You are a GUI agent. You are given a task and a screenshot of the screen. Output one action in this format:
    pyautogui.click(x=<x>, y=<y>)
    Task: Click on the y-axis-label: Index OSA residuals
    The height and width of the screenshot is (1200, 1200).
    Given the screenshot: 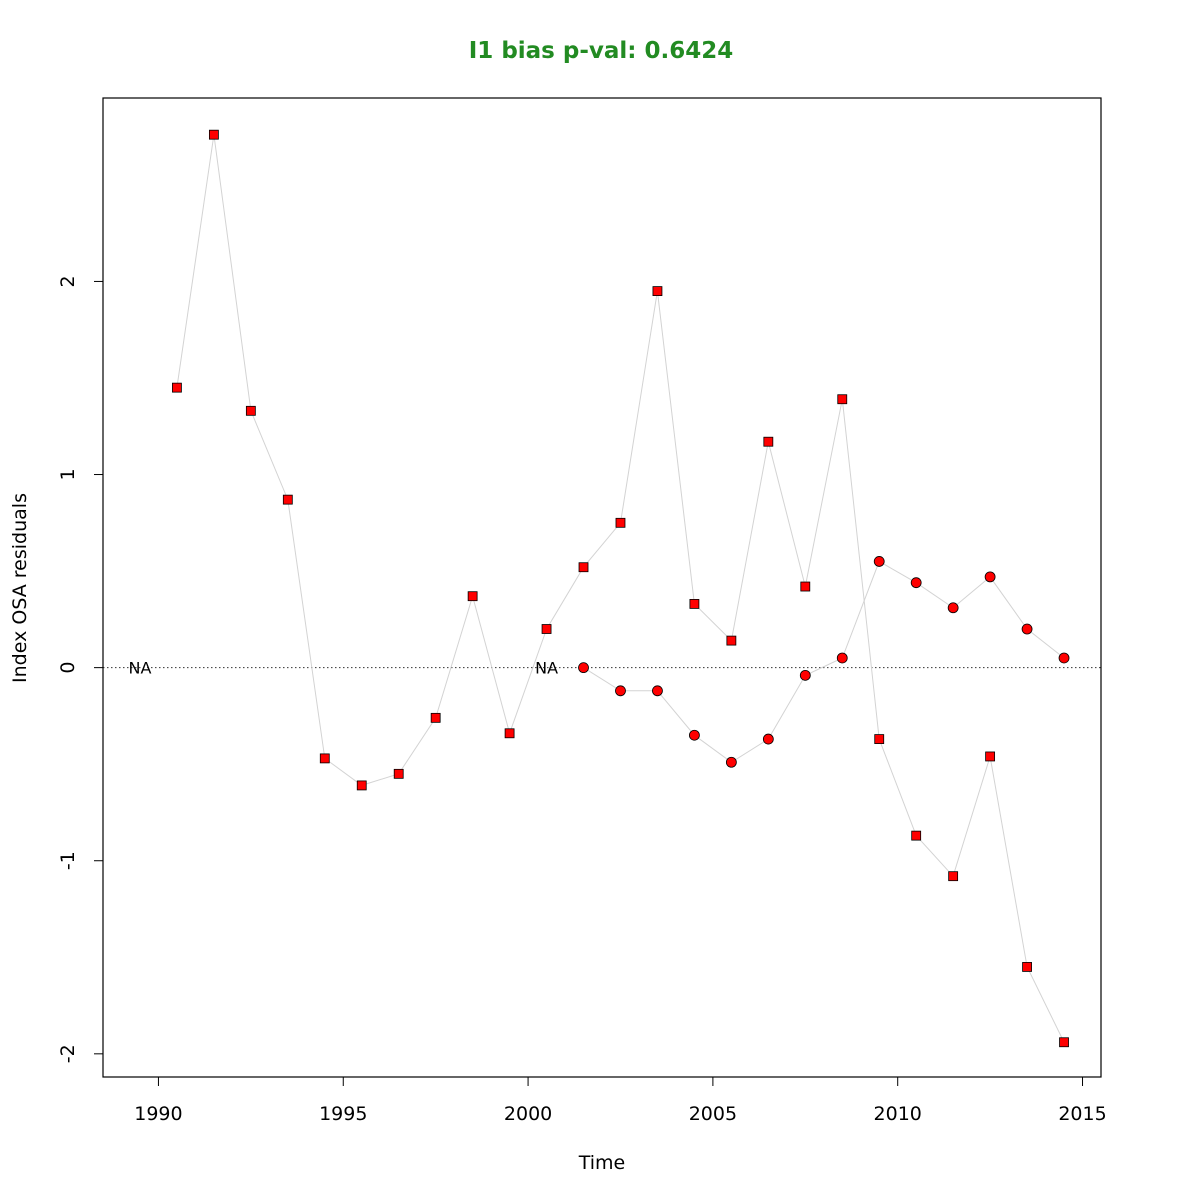 What is the action you would take?
    pyautogui.click(x=20, y=588)
    